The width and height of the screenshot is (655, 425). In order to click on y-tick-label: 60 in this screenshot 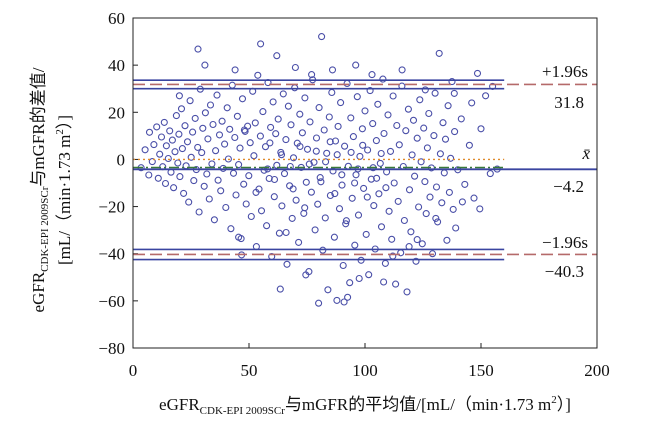, I will do `click(116, 18)`.